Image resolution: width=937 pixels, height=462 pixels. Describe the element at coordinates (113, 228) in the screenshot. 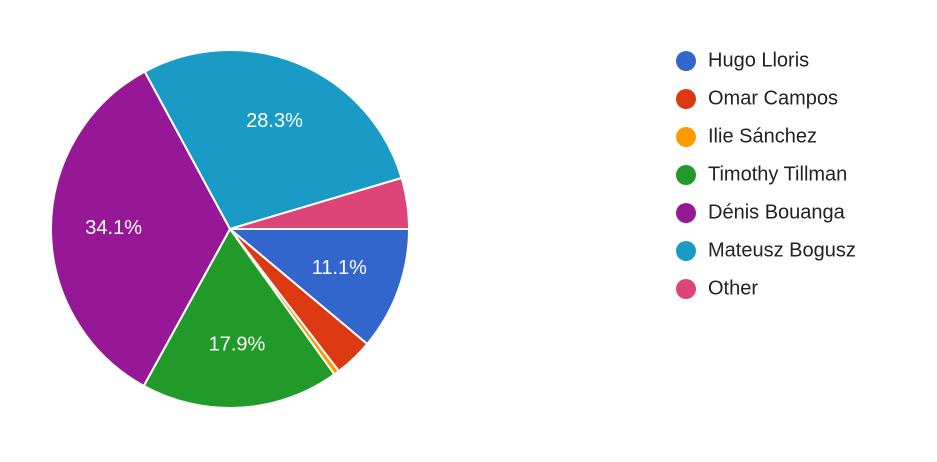

I see `slice-label: 34.1%` at that location.